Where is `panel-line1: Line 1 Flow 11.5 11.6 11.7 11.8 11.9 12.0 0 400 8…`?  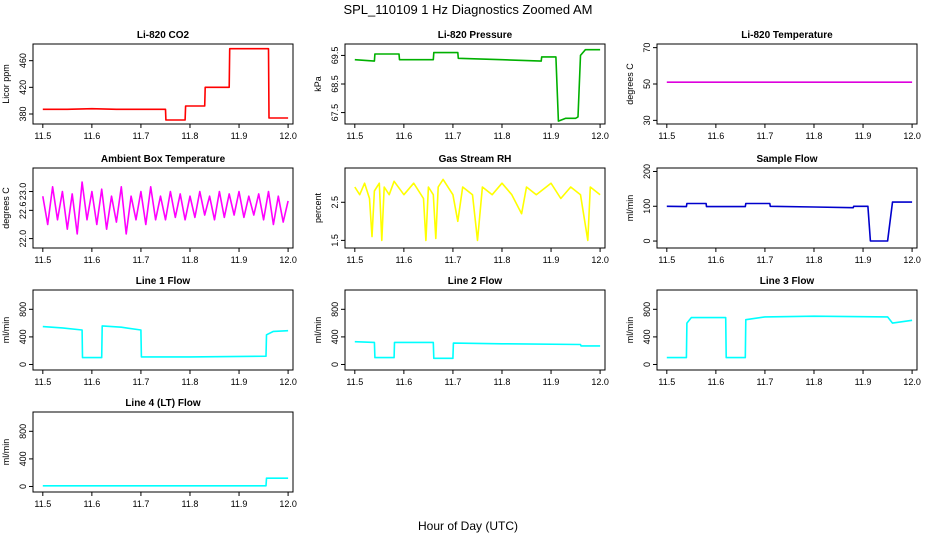
panel-line1: Line 1 Flow 11.5 11.6 11.7 11.8 11.9 12.0 0 400 8… is located at coordinates (149, 331).